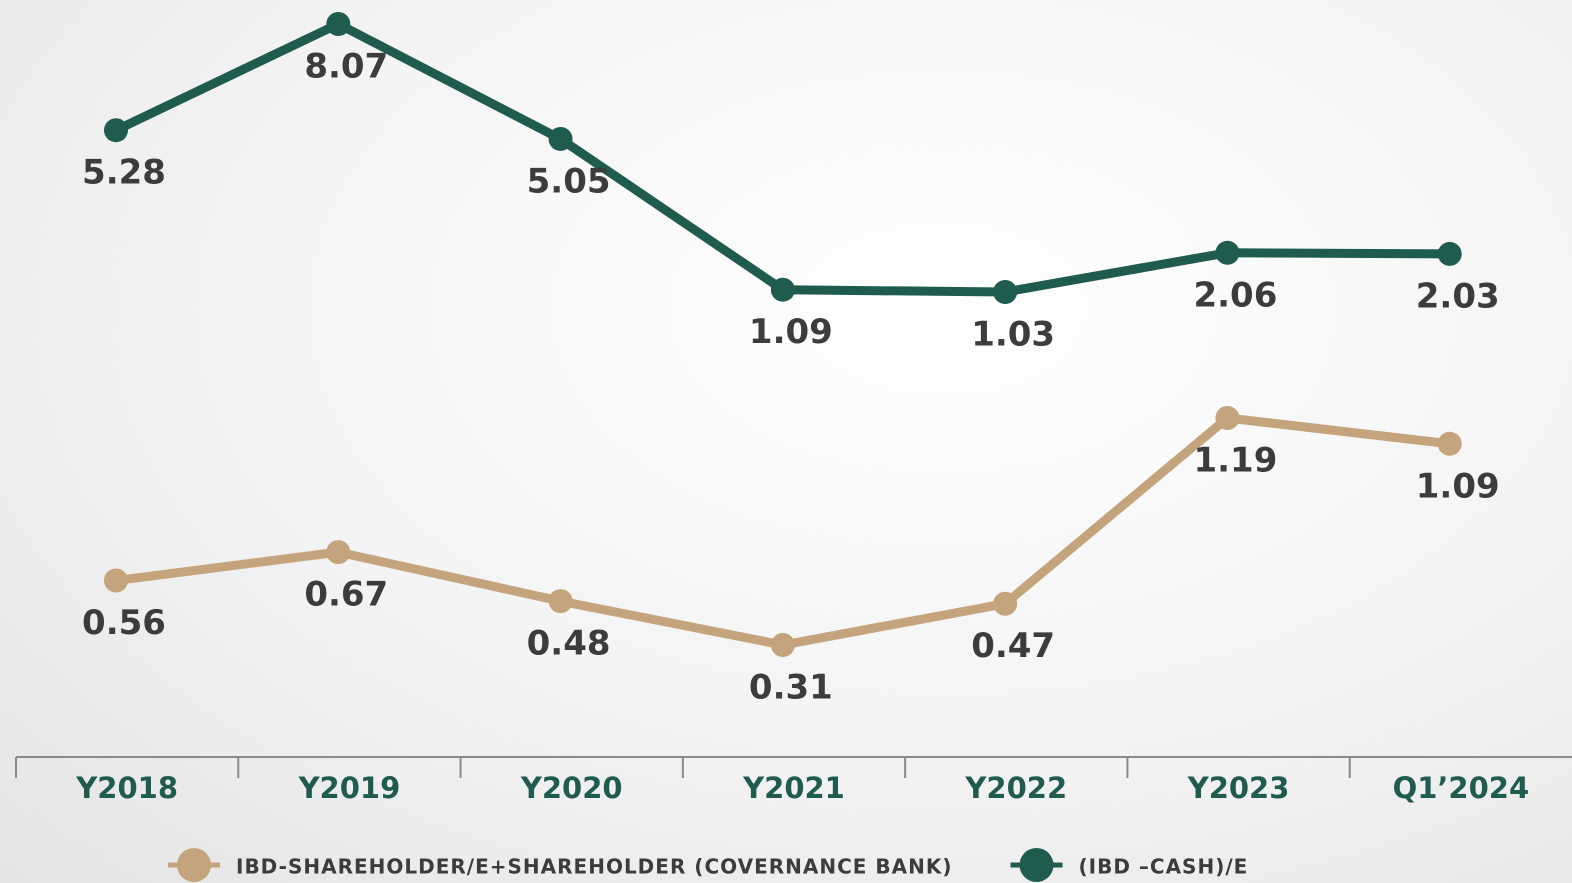  I want to click on data-label: 0.56, so click(124, 623).